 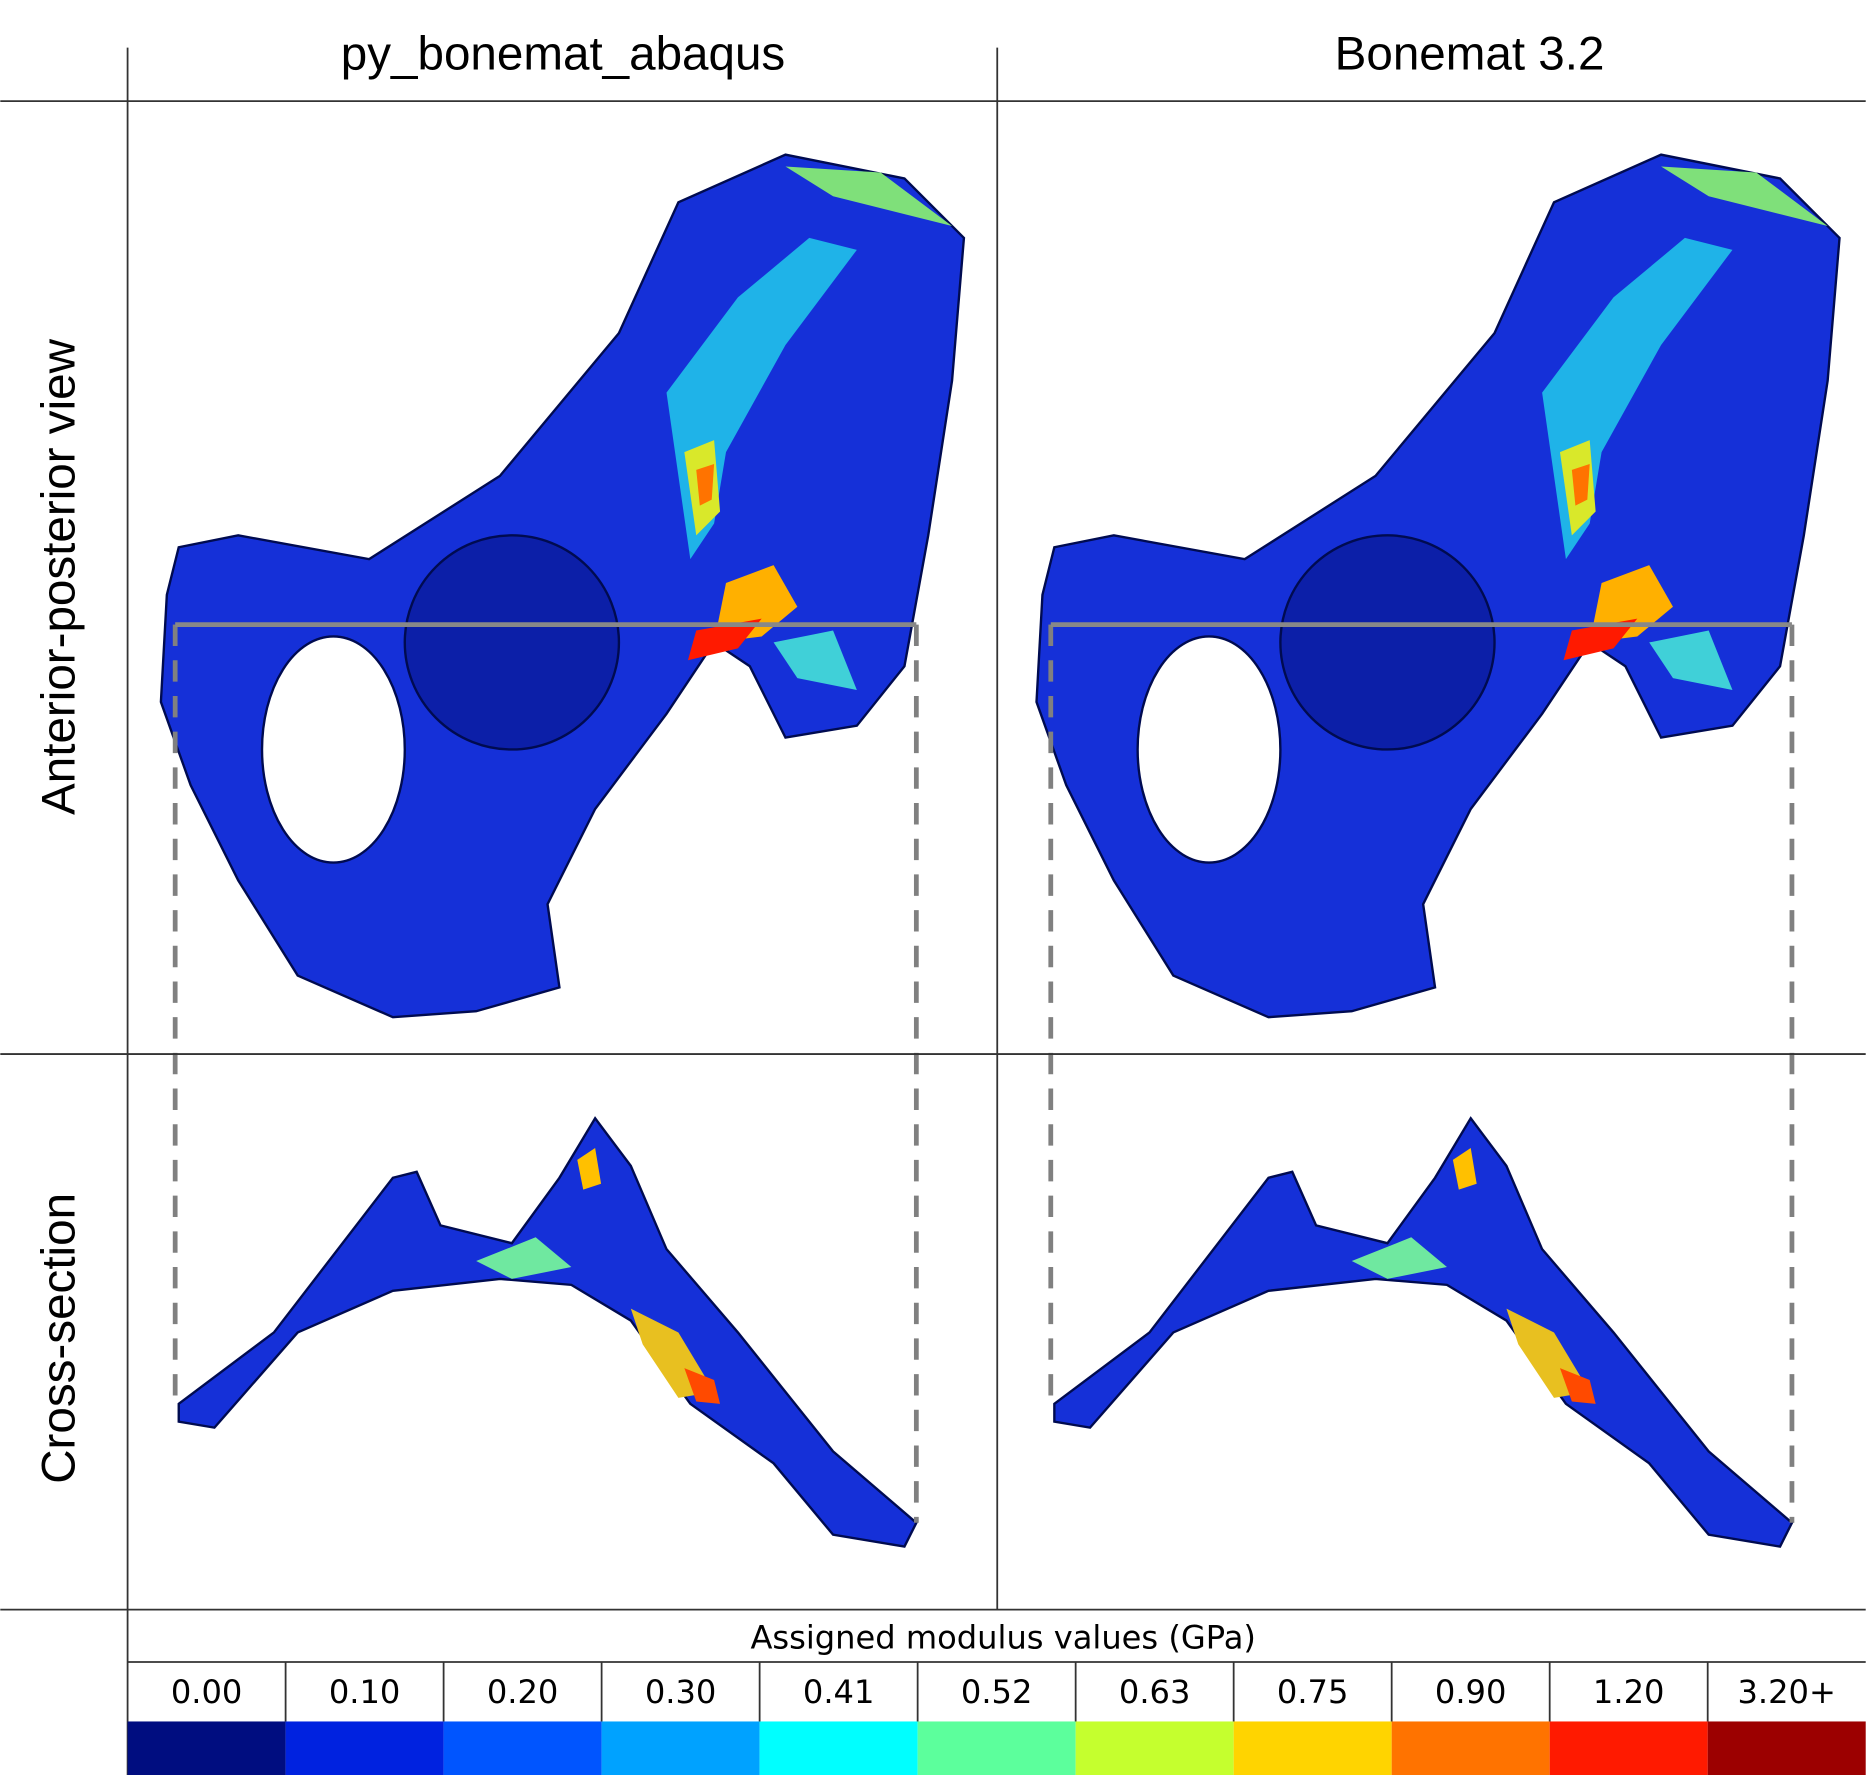 I want to click on column-header: py_bonemat_abaqus, so click(x=563, y=54).